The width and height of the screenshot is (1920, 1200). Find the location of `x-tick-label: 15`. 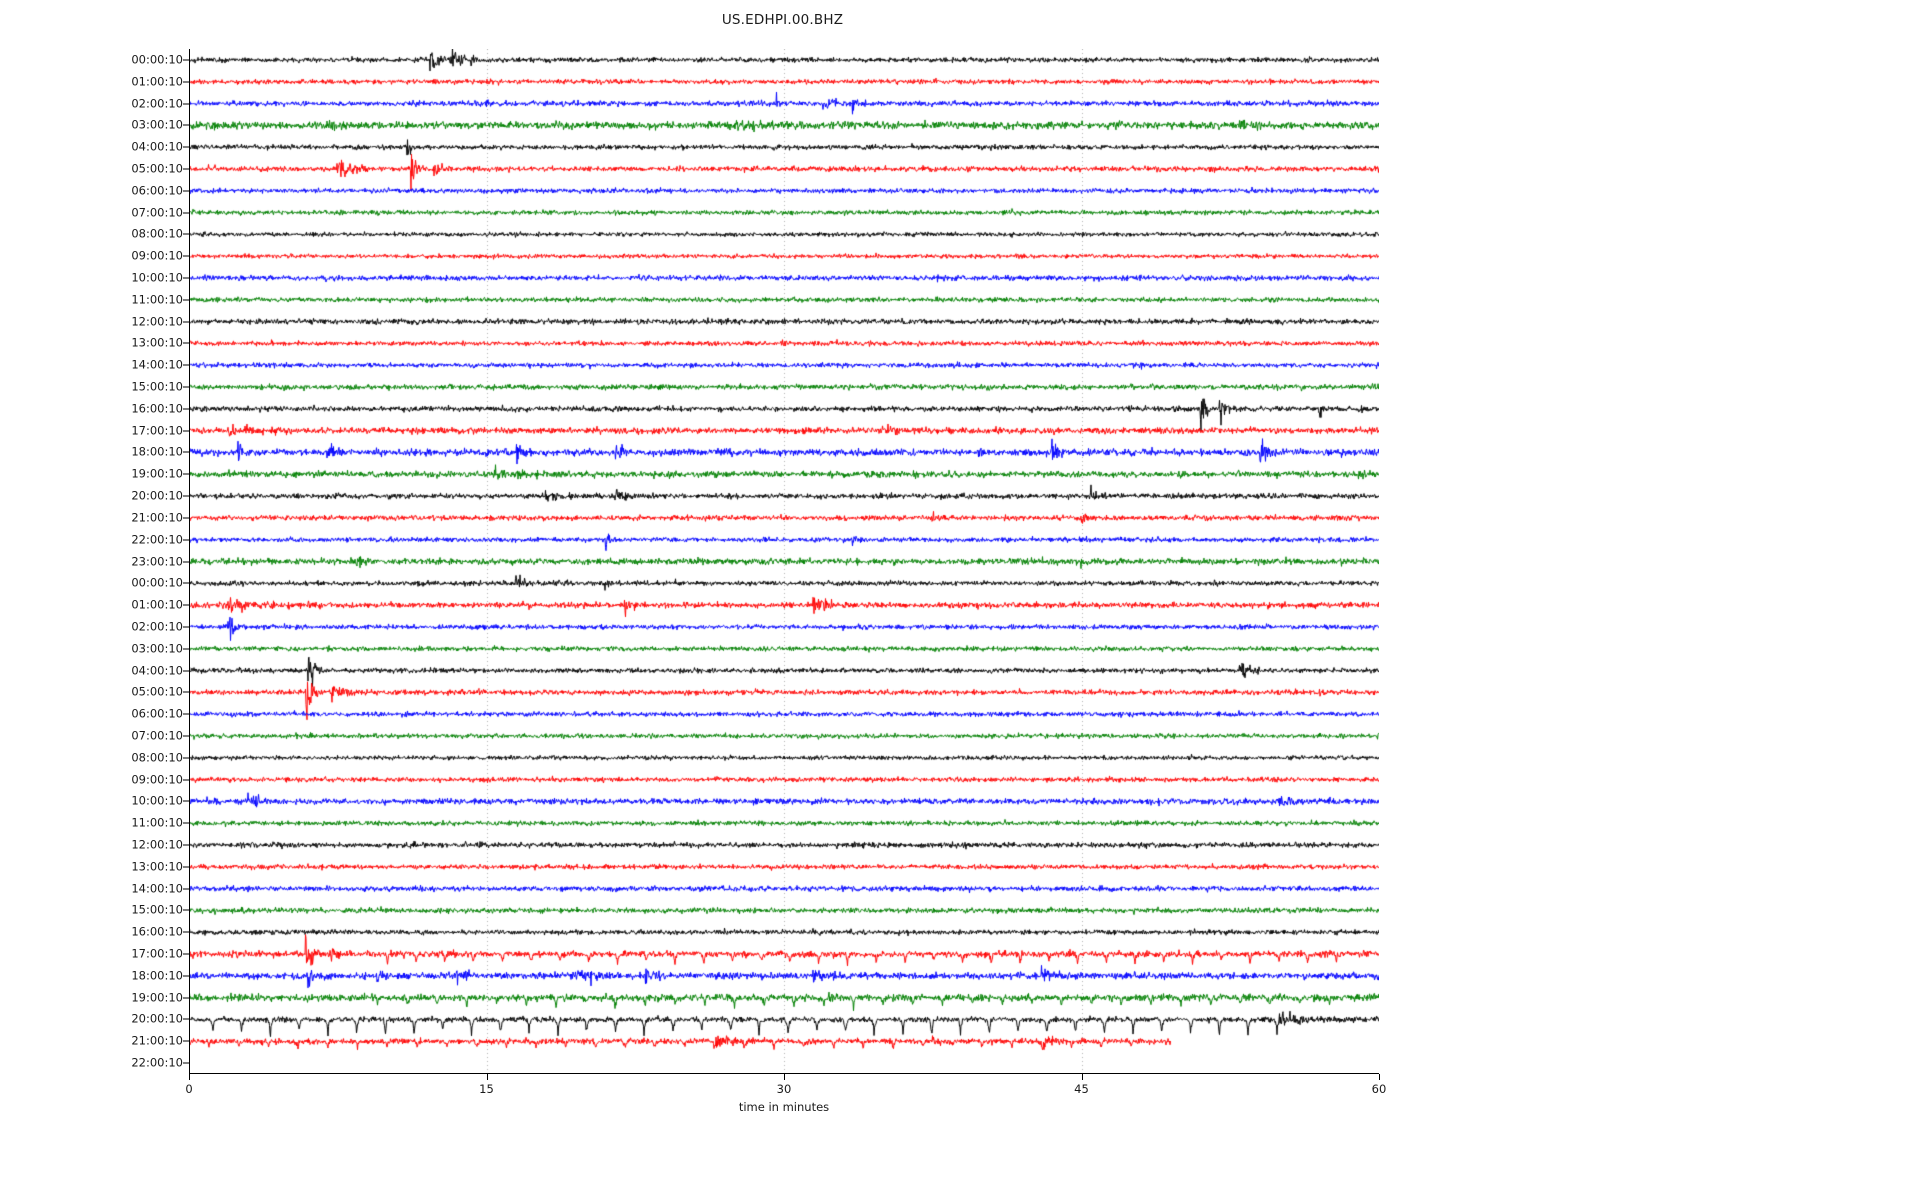

x-tick-label: 15 is located at coordinates (486, 1089).